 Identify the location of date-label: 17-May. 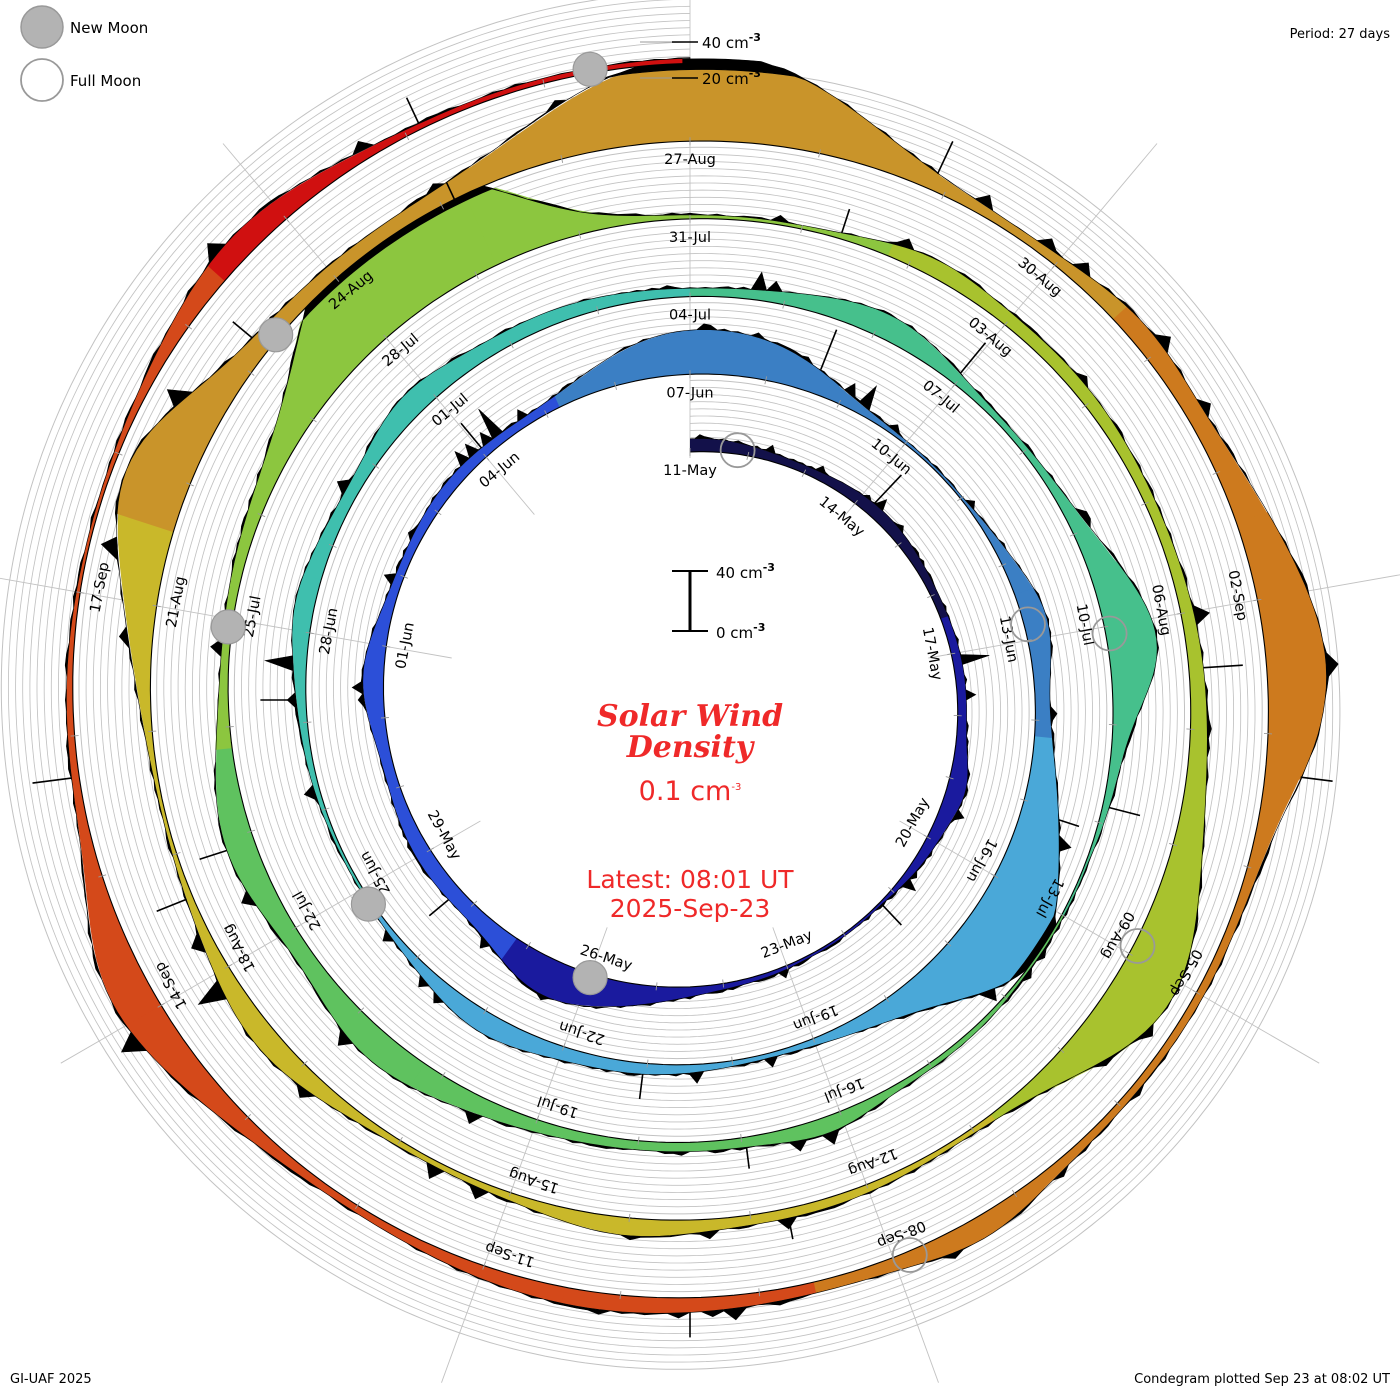
(932, 654).